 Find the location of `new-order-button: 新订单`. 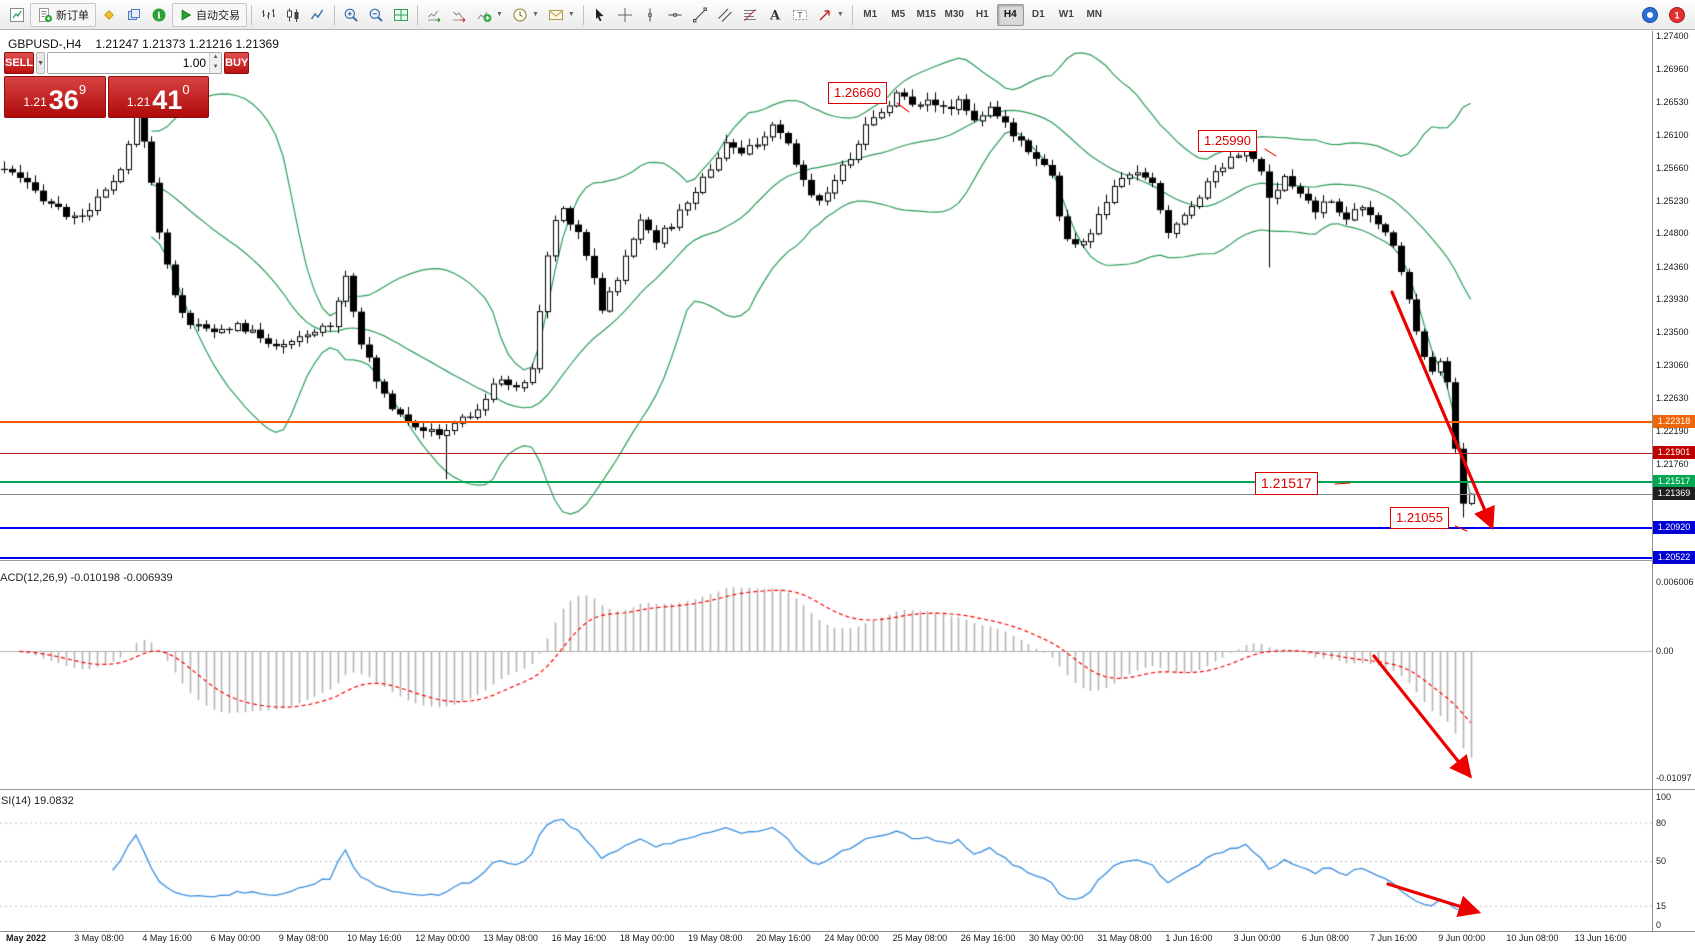

new-order-button: 新订单 is located at coordinates (63, 14).